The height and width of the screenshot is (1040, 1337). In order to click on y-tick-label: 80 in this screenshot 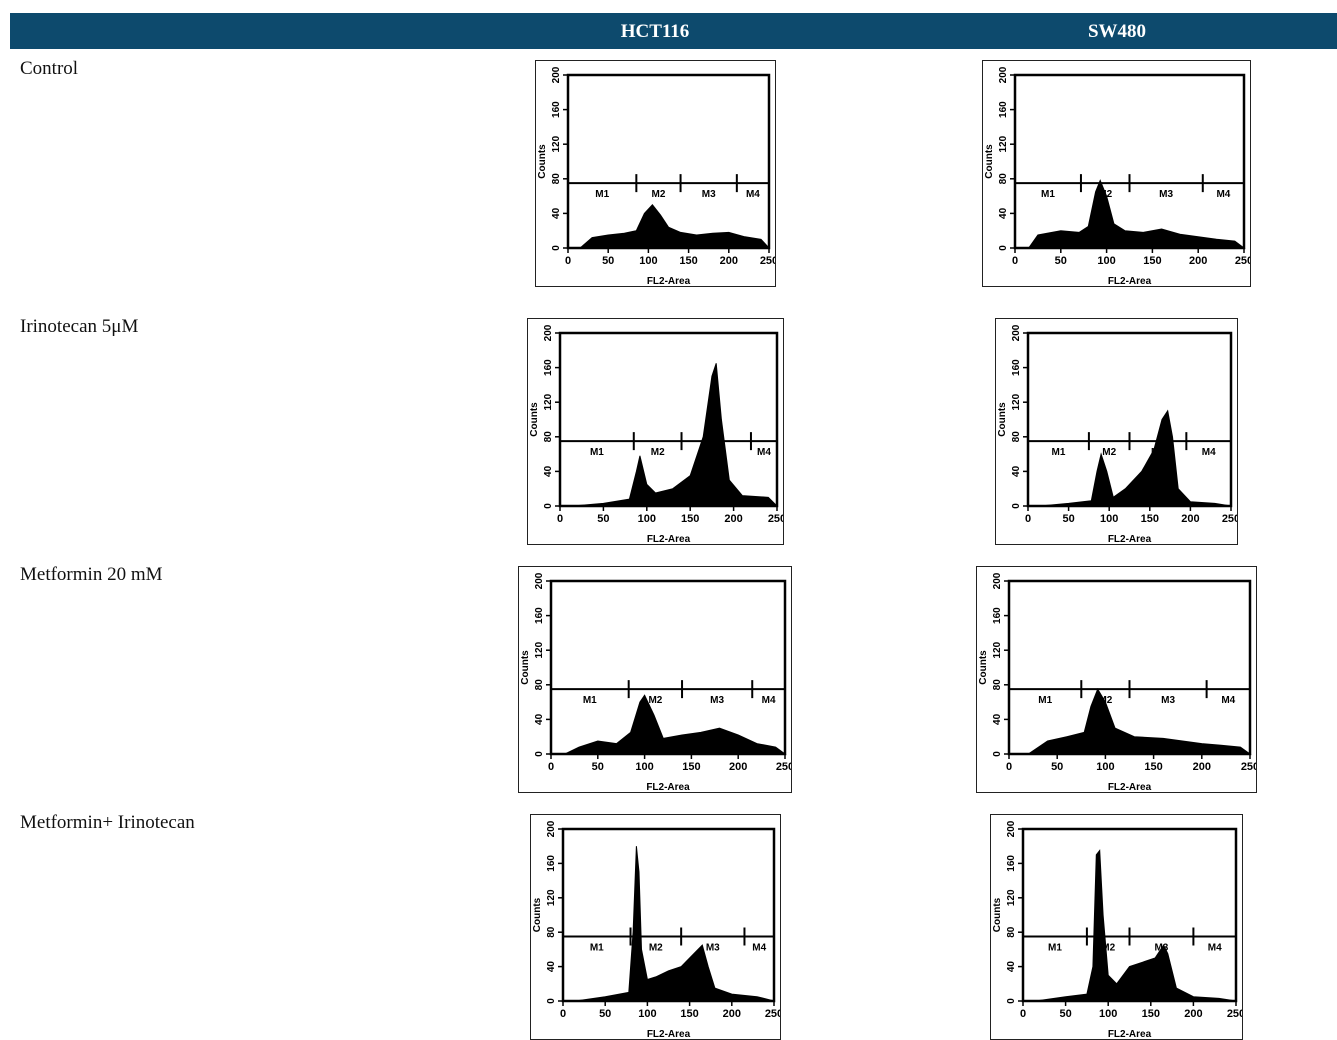, I will do `click(1011, 932)`.